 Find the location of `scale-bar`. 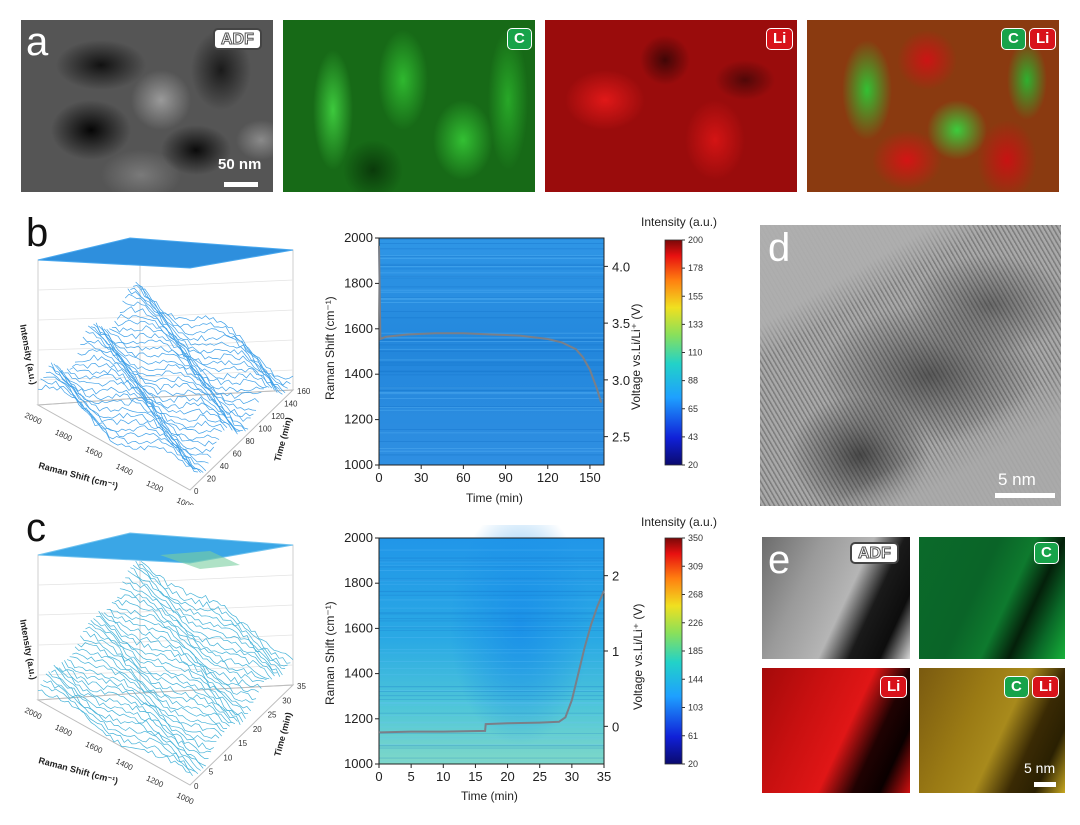

scale-bar is located at coordinates (241, 184).